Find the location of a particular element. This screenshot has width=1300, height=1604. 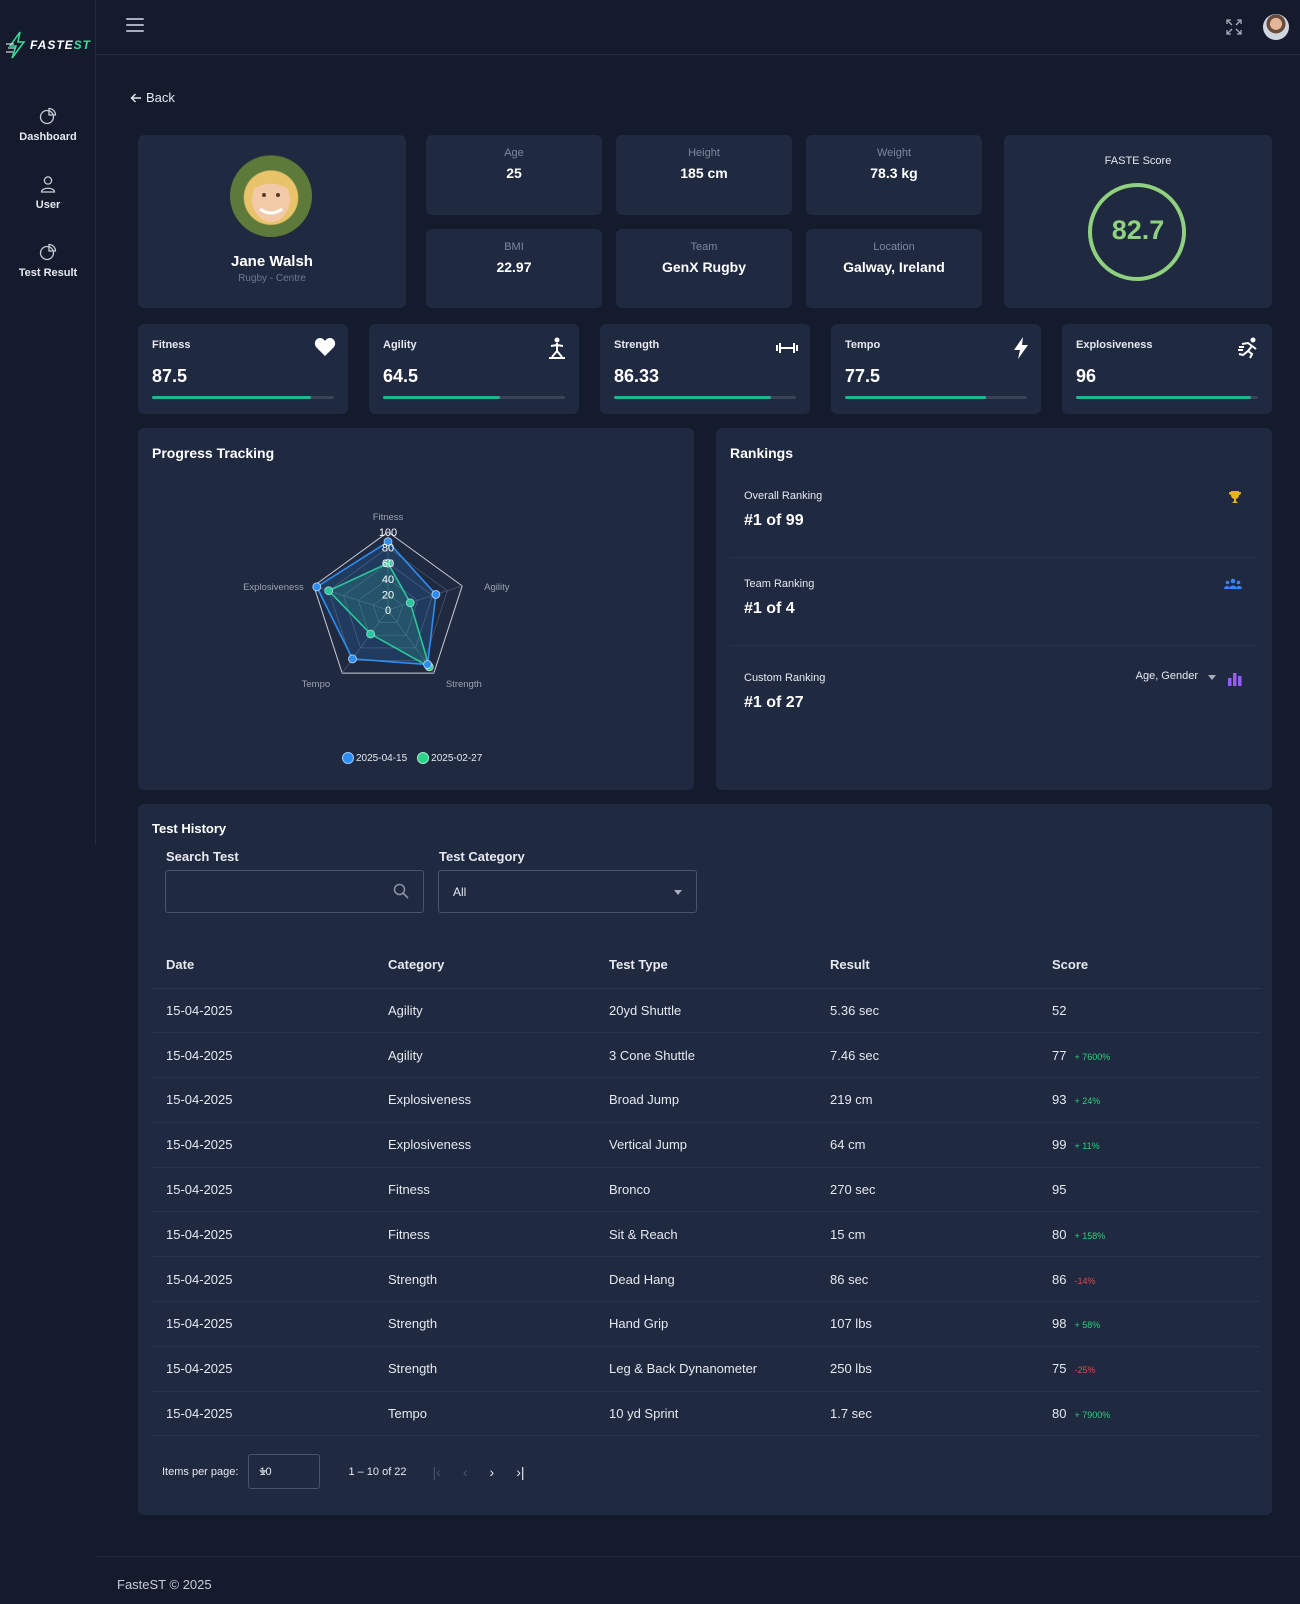

stat-card-location: Location Galway, Ireland is located at coordinates (894, 268).